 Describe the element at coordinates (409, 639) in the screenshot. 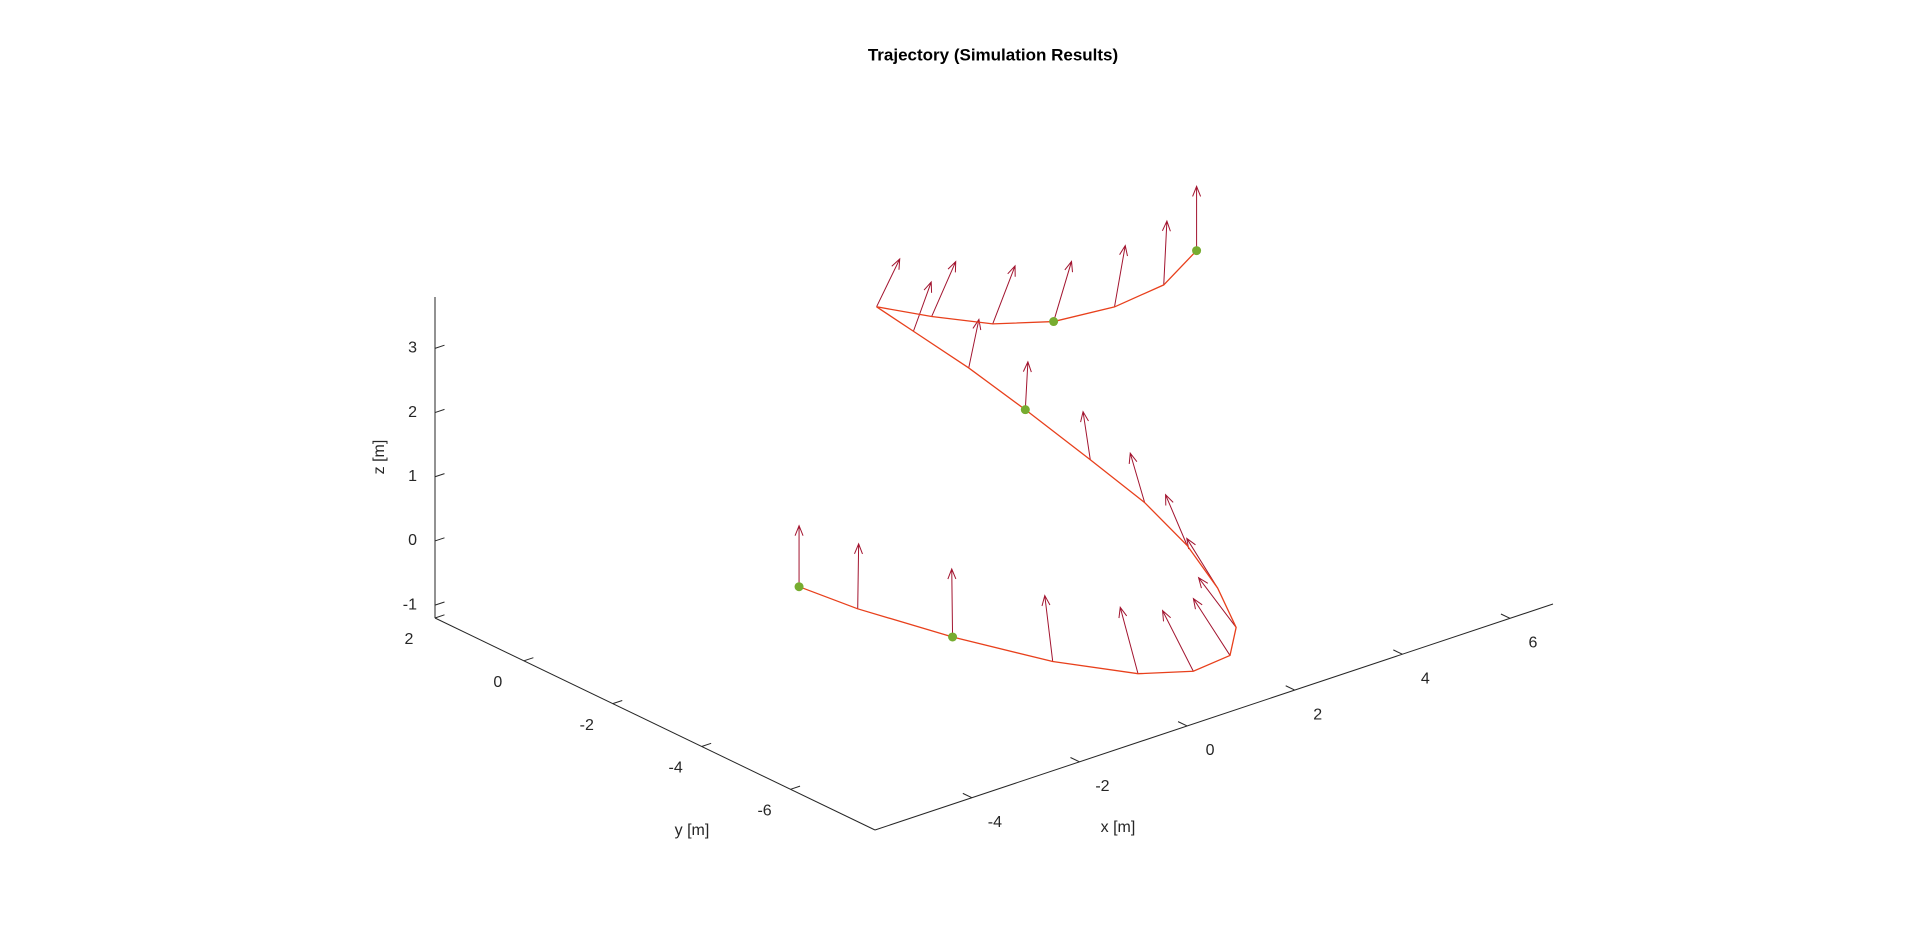

I see `y-tick-label: 2` at that location.